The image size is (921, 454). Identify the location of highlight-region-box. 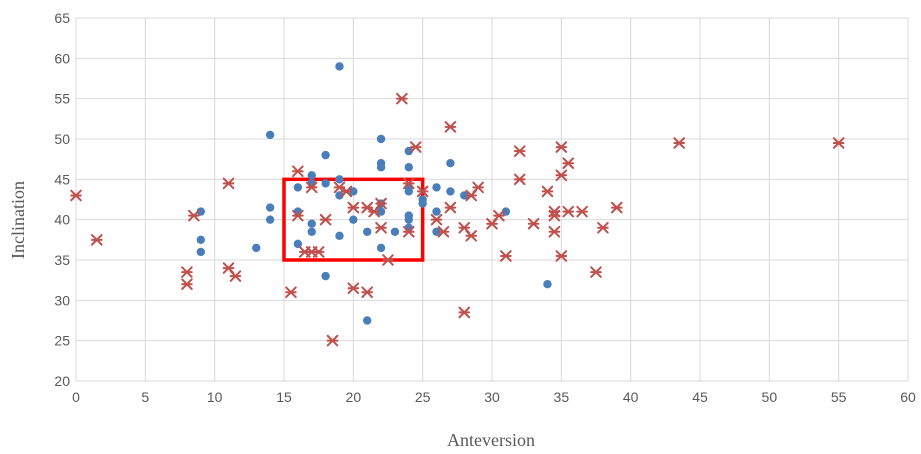
(353, 219).